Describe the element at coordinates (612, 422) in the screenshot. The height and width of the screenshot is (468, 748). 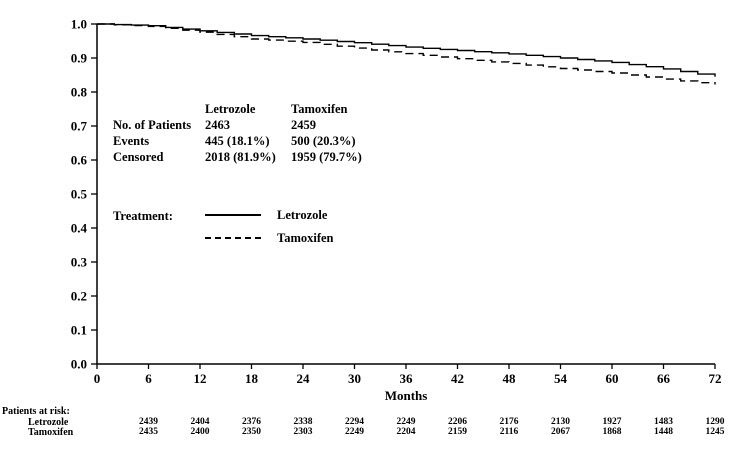
I see `at-risk-count: 1927` at that location.